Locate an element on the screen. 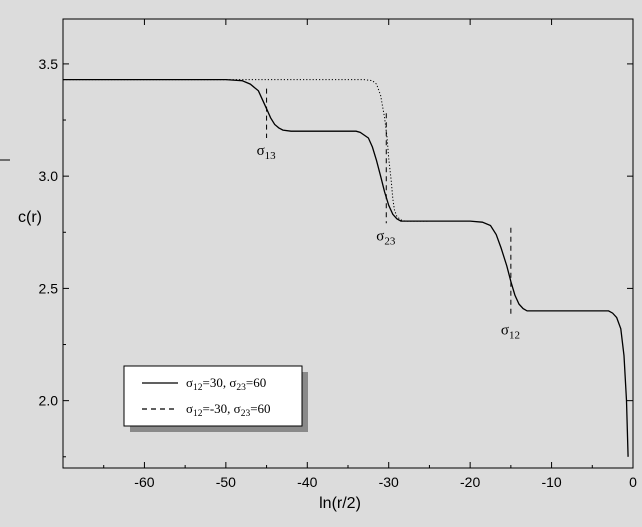  legend-label-1: σ12=30, σ23=60 is located at coordinates (226, 384).